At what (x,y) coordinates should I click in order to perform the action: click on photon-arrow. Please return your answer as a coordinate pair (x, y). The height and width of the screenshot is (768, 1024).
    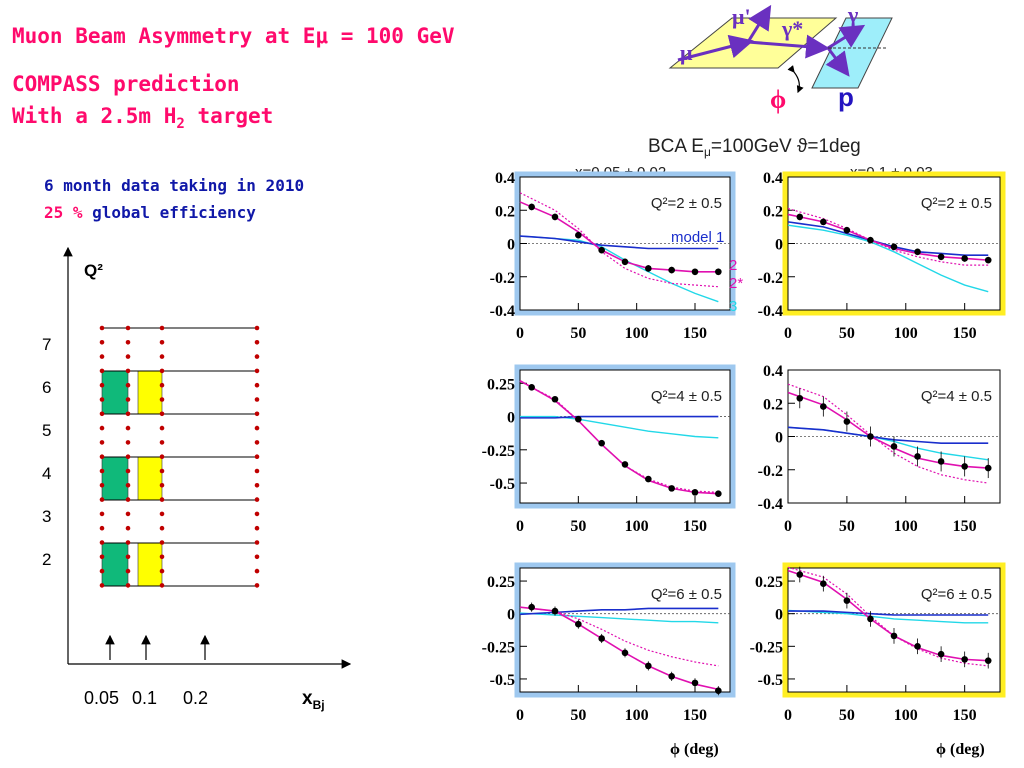
    Looking at the image, I should click on (846, 37).